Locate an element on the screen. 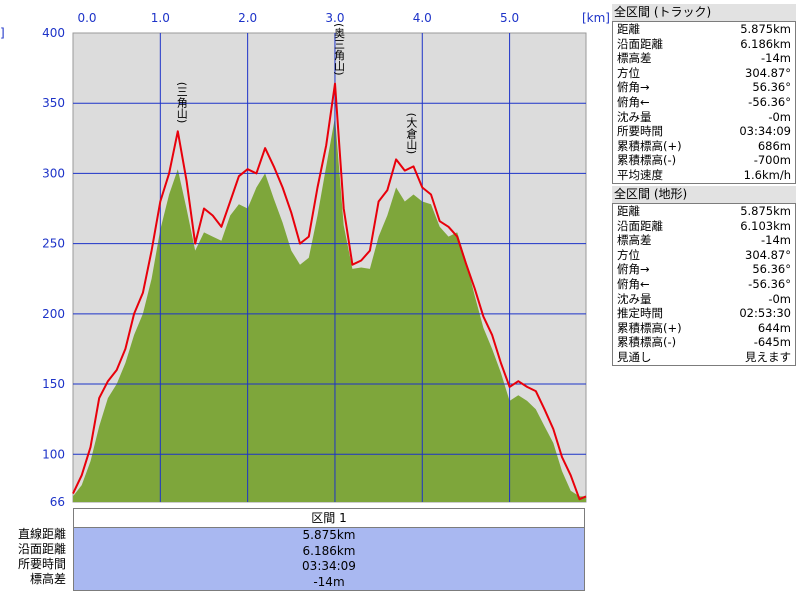 The height and width of the screenshot is (600, 800). stat-row: 沿面距離 6.103km is located at coordinates (704, 226).